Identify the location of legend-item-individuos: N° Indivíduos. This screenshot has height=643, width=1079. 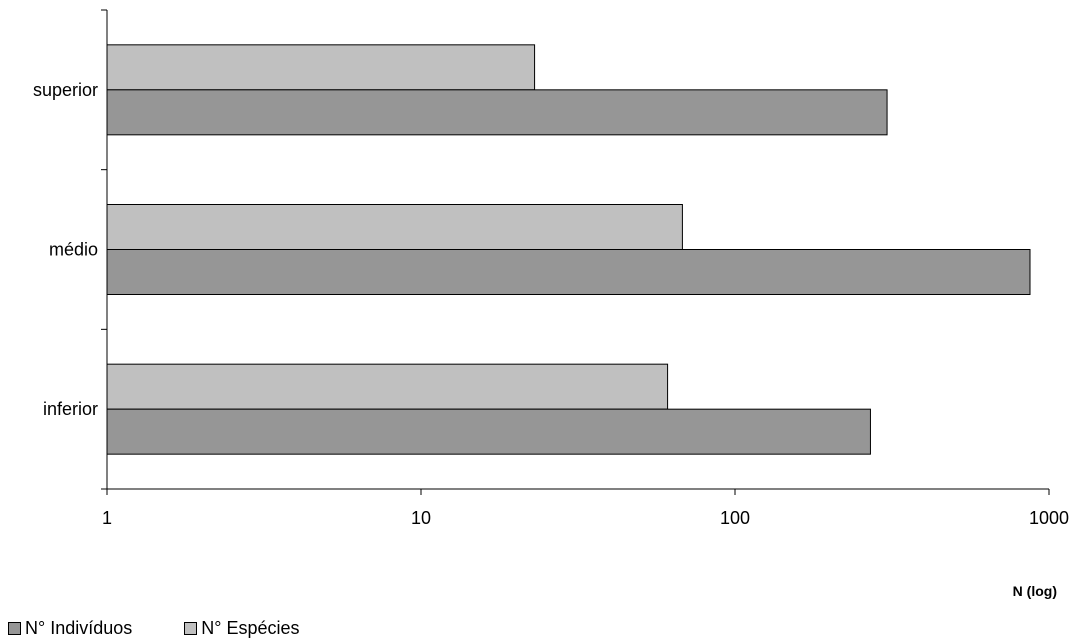
(70, 628).